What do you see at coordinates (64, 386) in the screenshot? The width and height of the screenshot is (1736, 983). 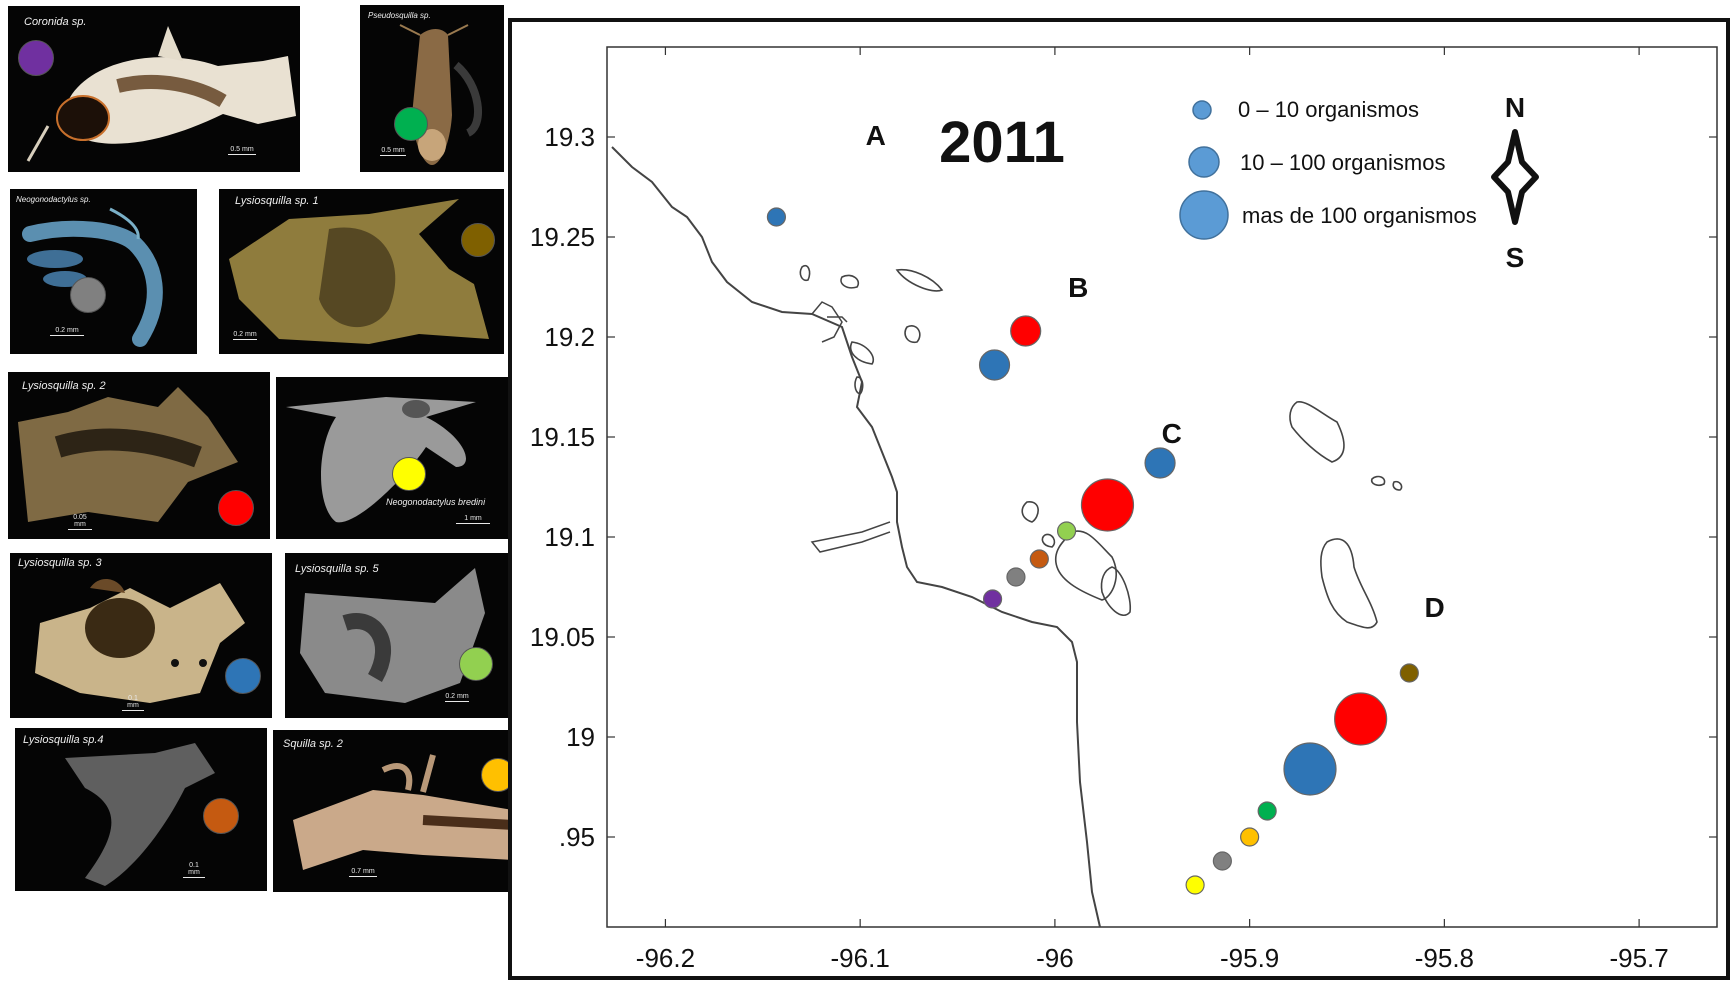 I see `specimen-name: Lysiosquilla sp. 2` at bounding box center [64, 386].